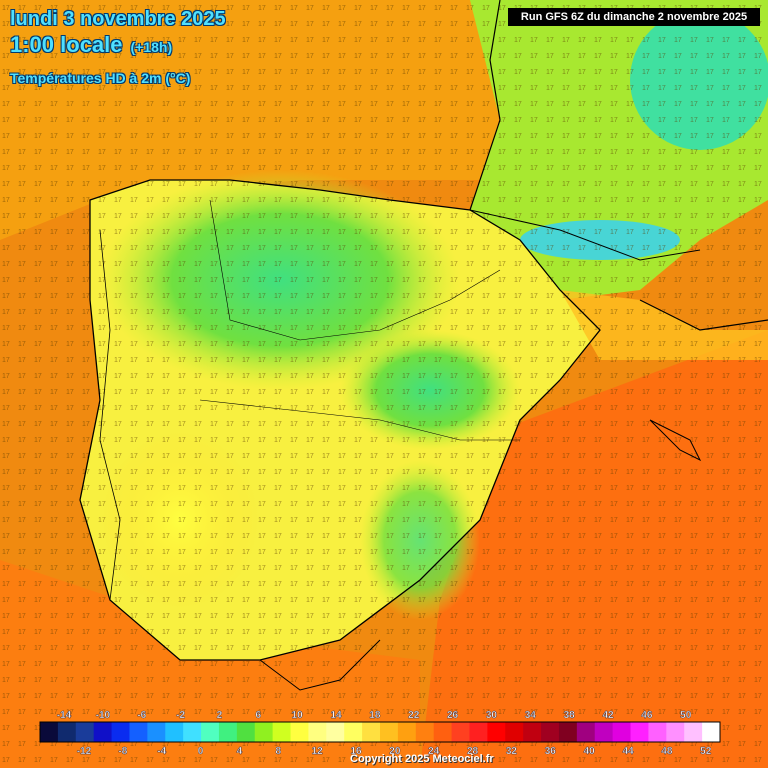  I want to click on forecast-lead-time: (+18h), so click(151, 47).